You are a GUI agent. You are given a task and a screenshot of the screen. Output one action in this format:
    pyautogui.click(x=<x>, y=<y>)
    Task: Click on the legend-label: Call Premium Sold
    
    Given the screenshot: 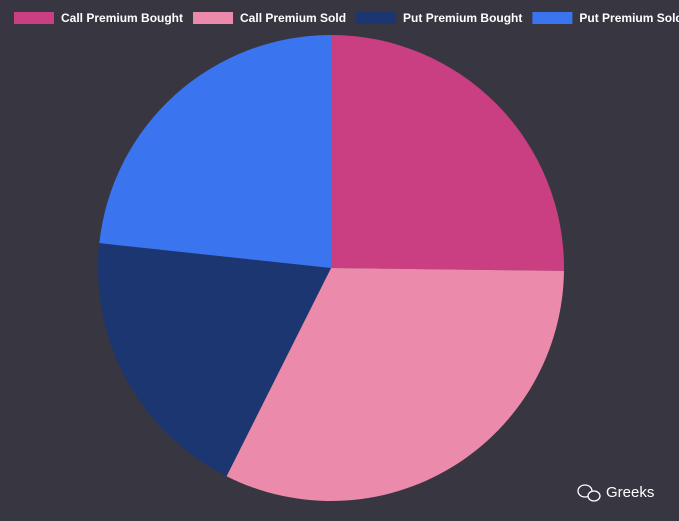 What is the action you would take?
    pyautogui.click(x=293, y=18)
    